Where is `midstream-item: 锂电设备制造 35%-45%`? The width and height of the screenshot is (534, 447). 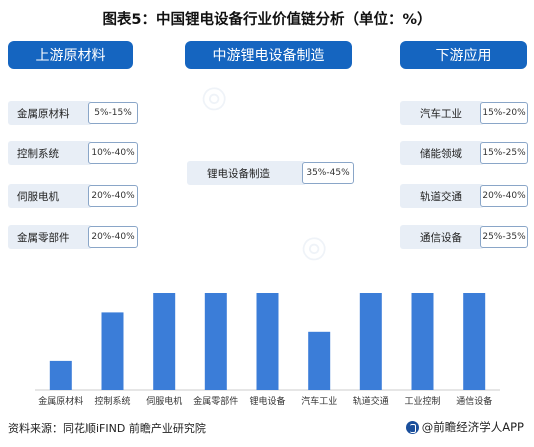 midstream-item: 锂电设备制造 35%-45% is located at coordinates (270, 173).